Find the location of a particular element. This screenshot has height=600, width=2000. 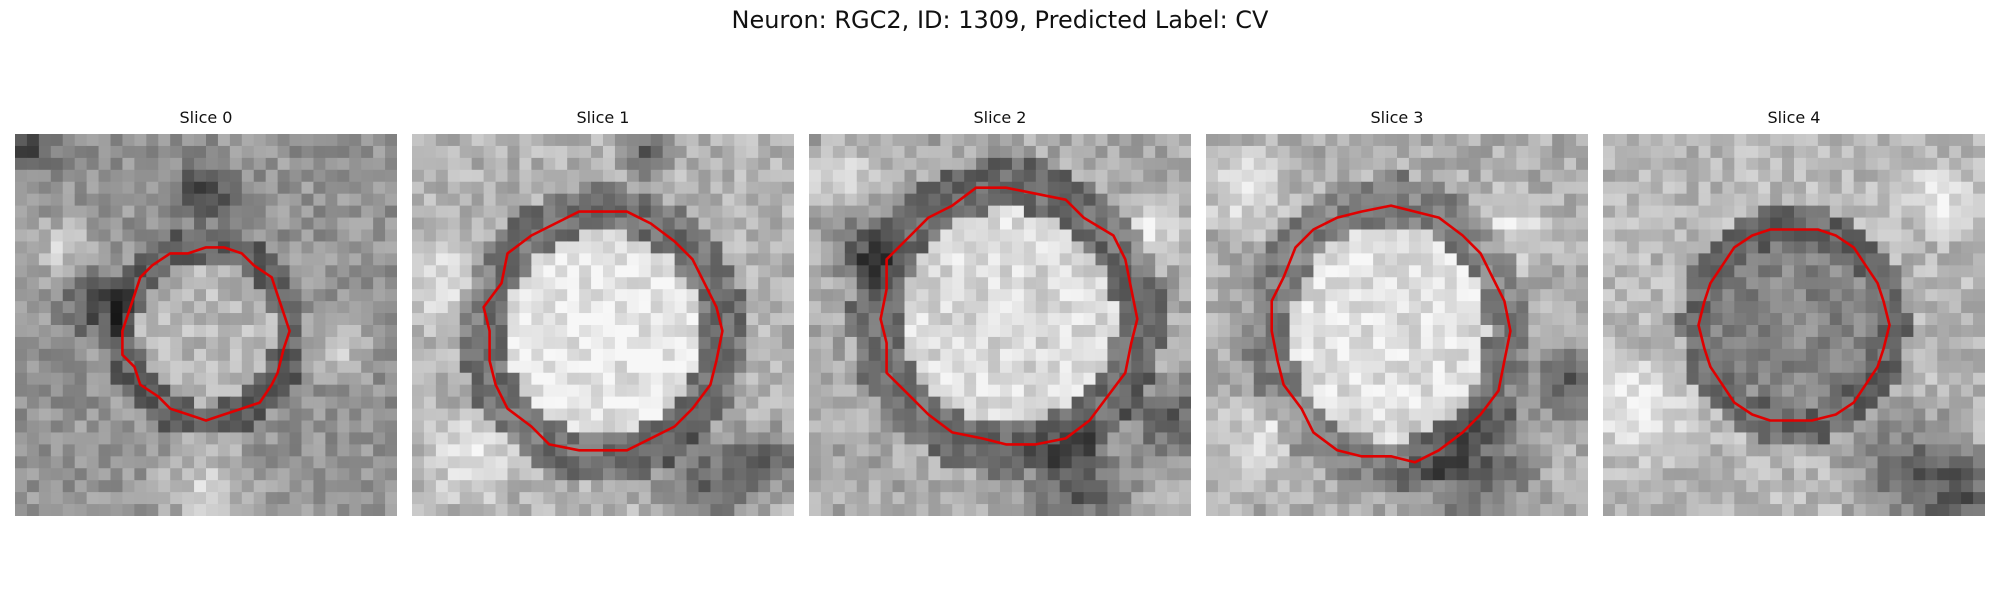

slice-title-2: Slice 2 is located at coordinates (1000, 117).